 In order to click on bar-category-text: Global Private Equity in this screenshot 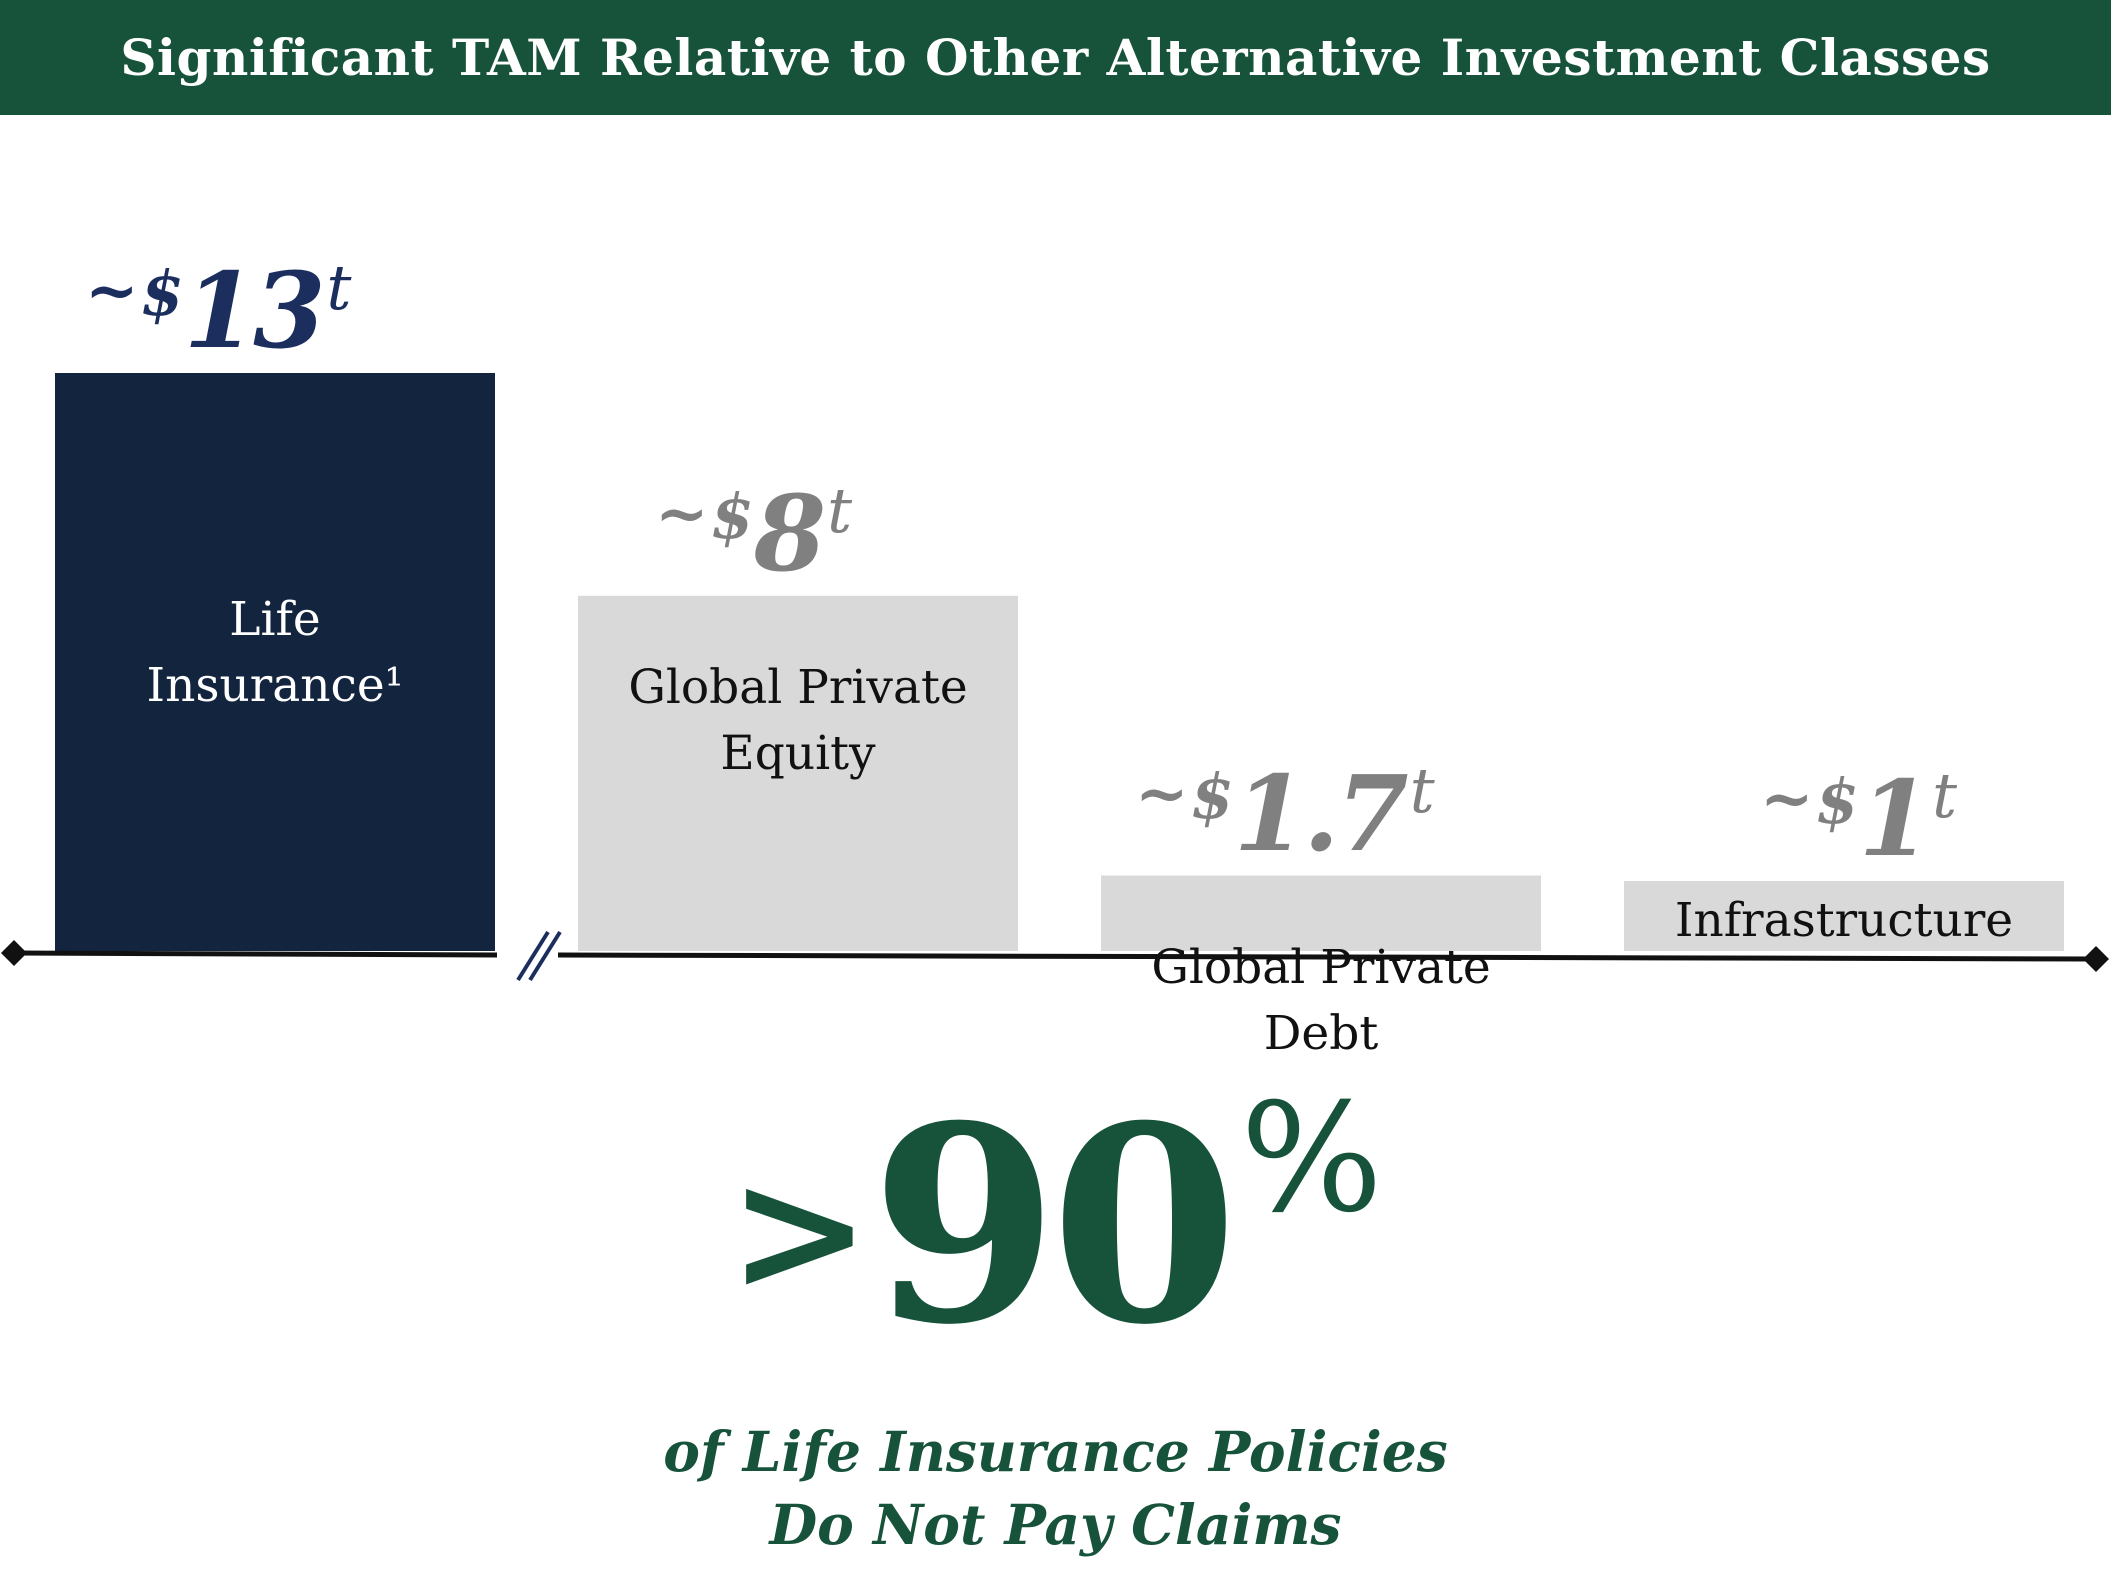, I will do `click(798, 720)`.